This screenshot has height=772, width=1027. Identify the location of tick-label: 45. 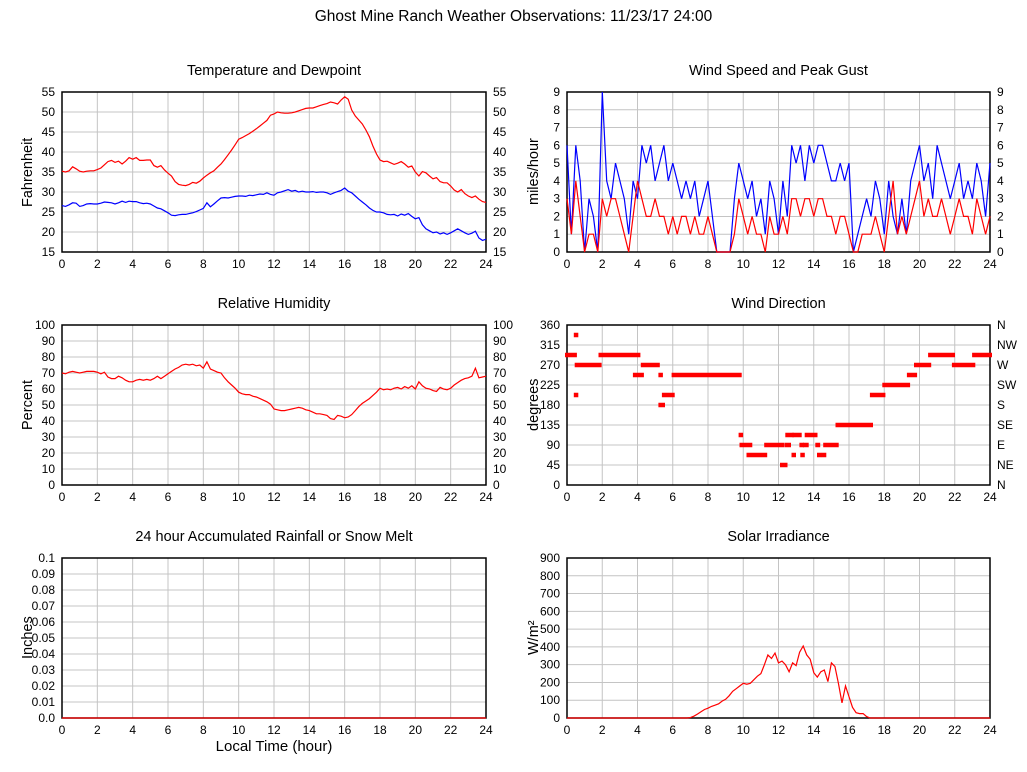
(554, 465).